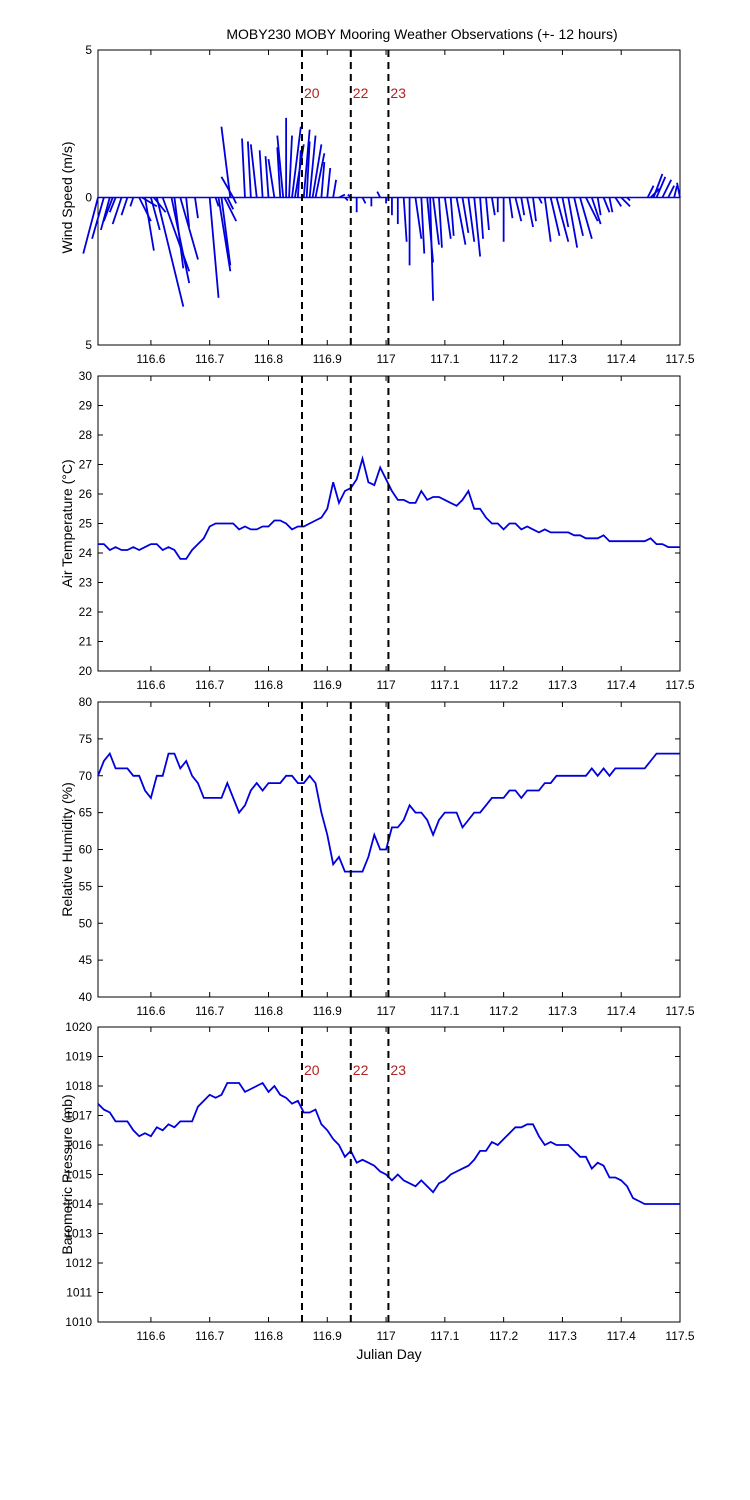  Describe the element at coordinates (388, 1354) in the screenshot. I see `x-axis-label: Julian Day` at that location.